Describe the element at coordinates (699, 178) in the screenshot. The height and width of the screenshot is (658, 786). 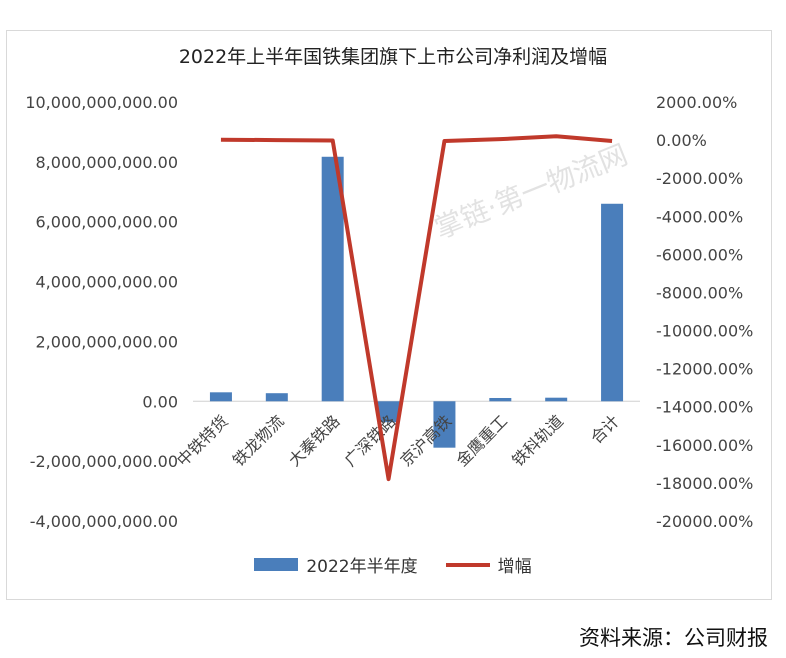
I see `right-tick-label: -2000.00%` at that location.